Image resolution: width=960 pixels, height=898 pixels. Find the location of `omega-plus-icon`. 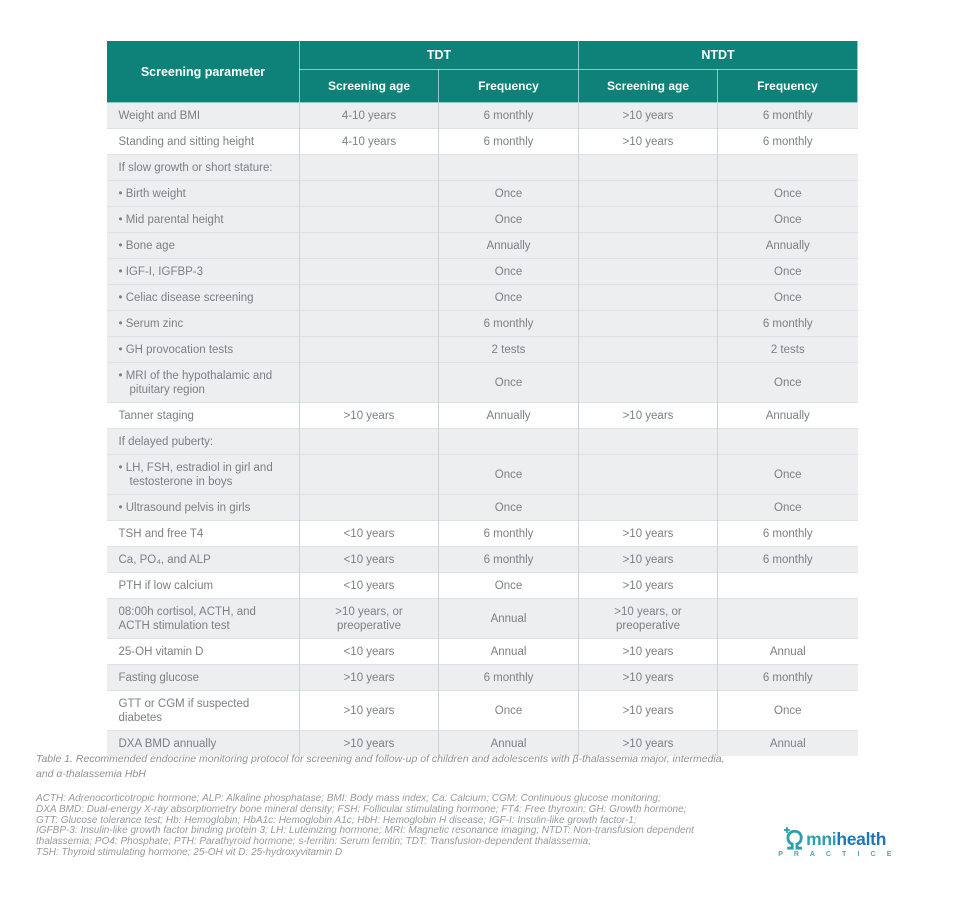

omega-plus-icon is located at coordinates (793, 838).